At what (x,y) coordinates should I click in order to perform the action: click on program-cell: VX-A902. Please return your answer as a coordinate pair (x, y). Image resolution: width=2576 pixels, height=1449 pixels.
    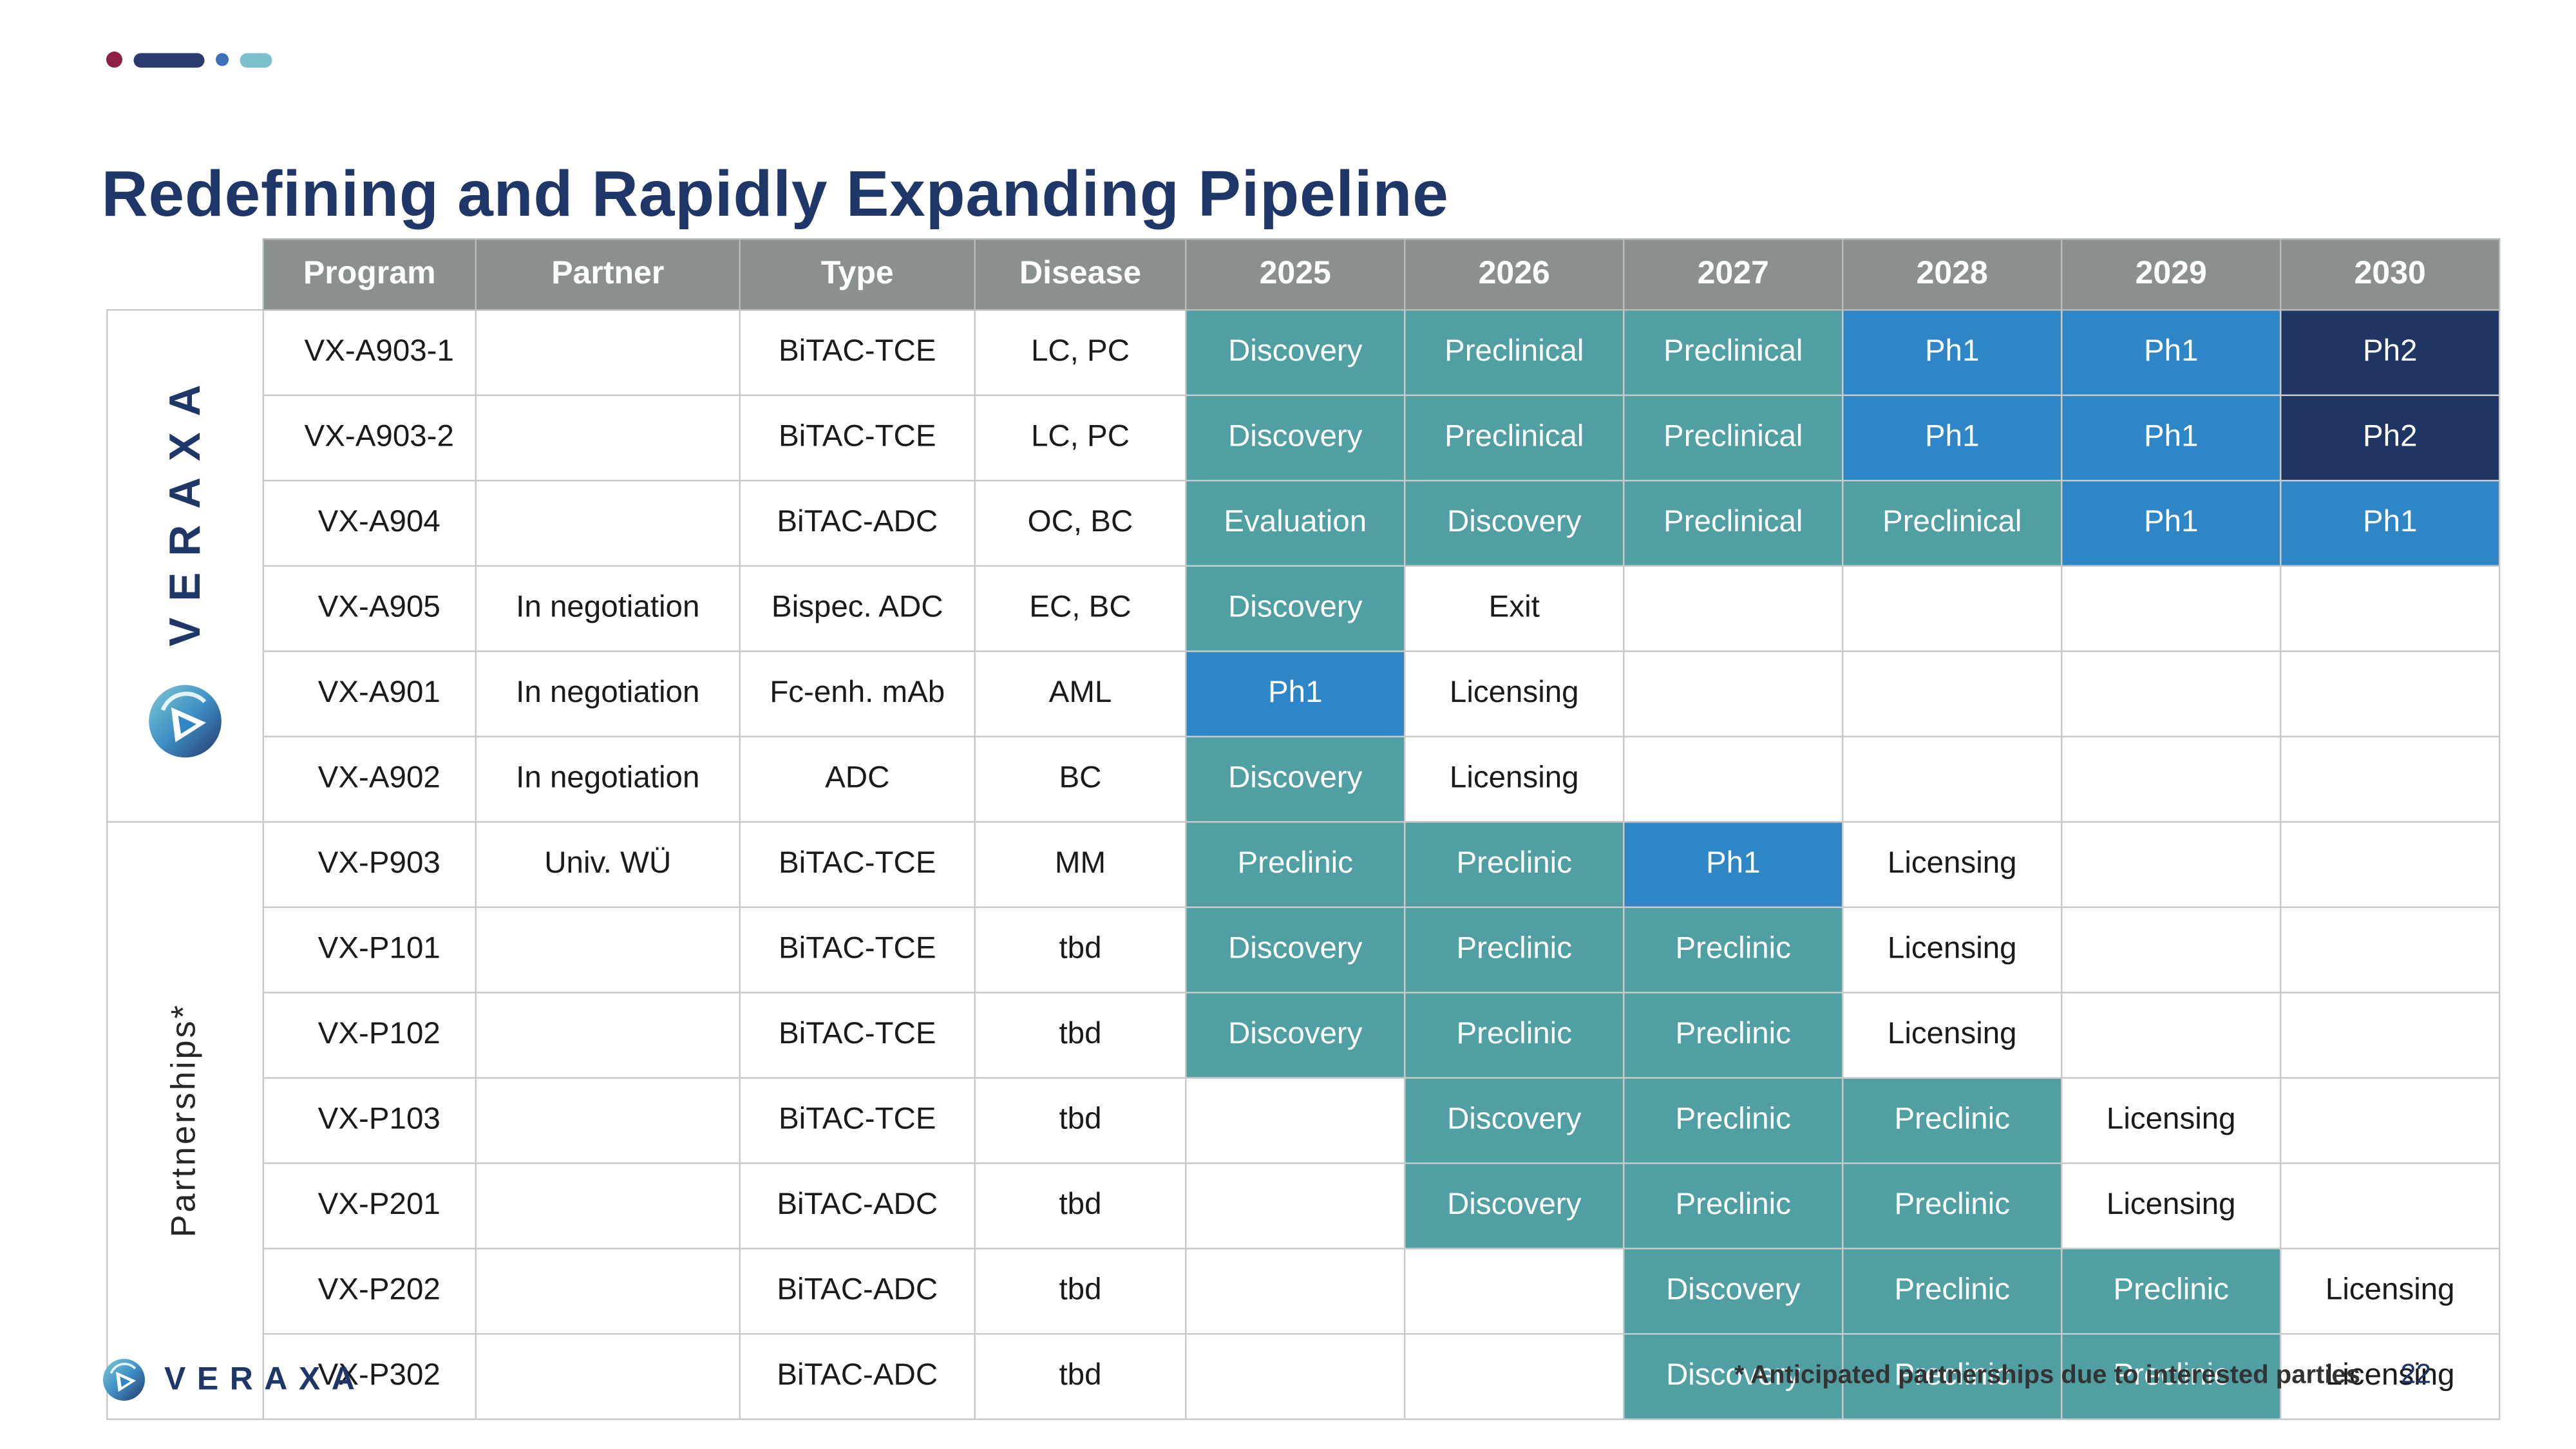
    Looking at the image, I should click on (369, 779).